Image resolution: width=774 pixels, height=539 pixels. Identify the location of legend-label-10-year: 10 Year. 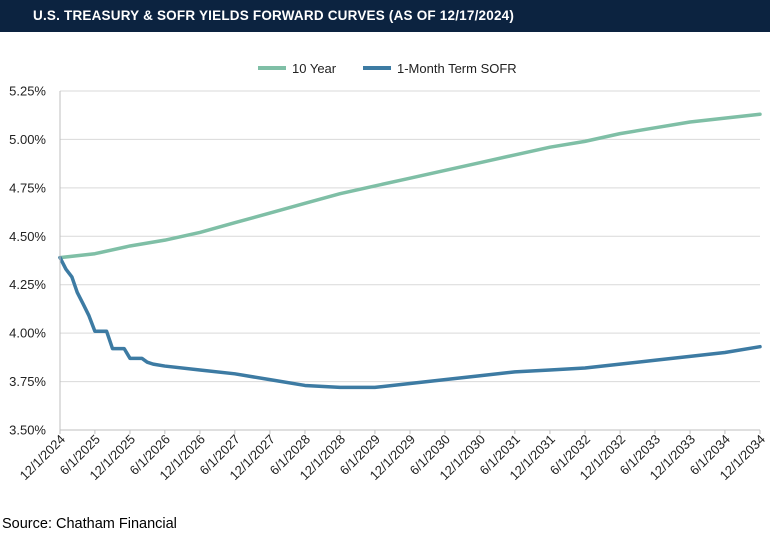
(314, 68).